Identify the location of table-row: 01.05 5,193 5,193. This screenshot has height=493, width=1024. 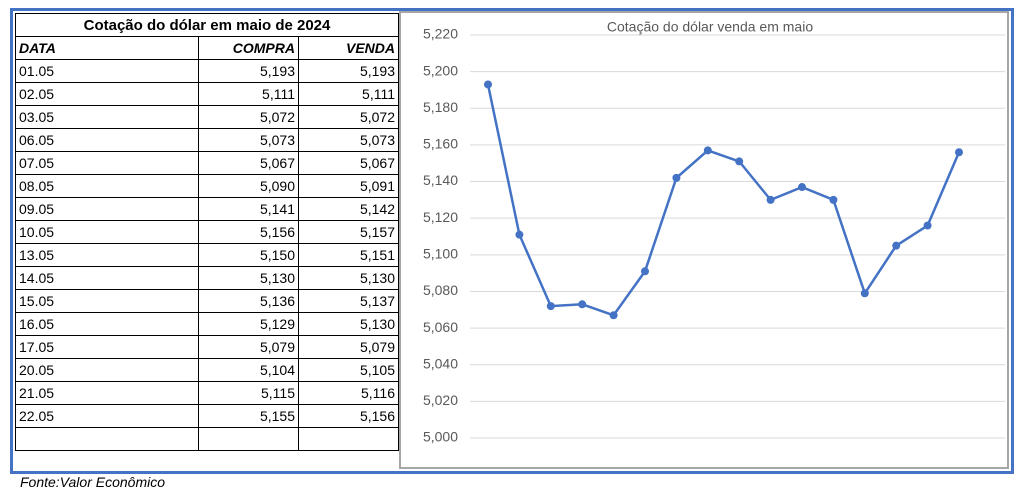
(207, 71).